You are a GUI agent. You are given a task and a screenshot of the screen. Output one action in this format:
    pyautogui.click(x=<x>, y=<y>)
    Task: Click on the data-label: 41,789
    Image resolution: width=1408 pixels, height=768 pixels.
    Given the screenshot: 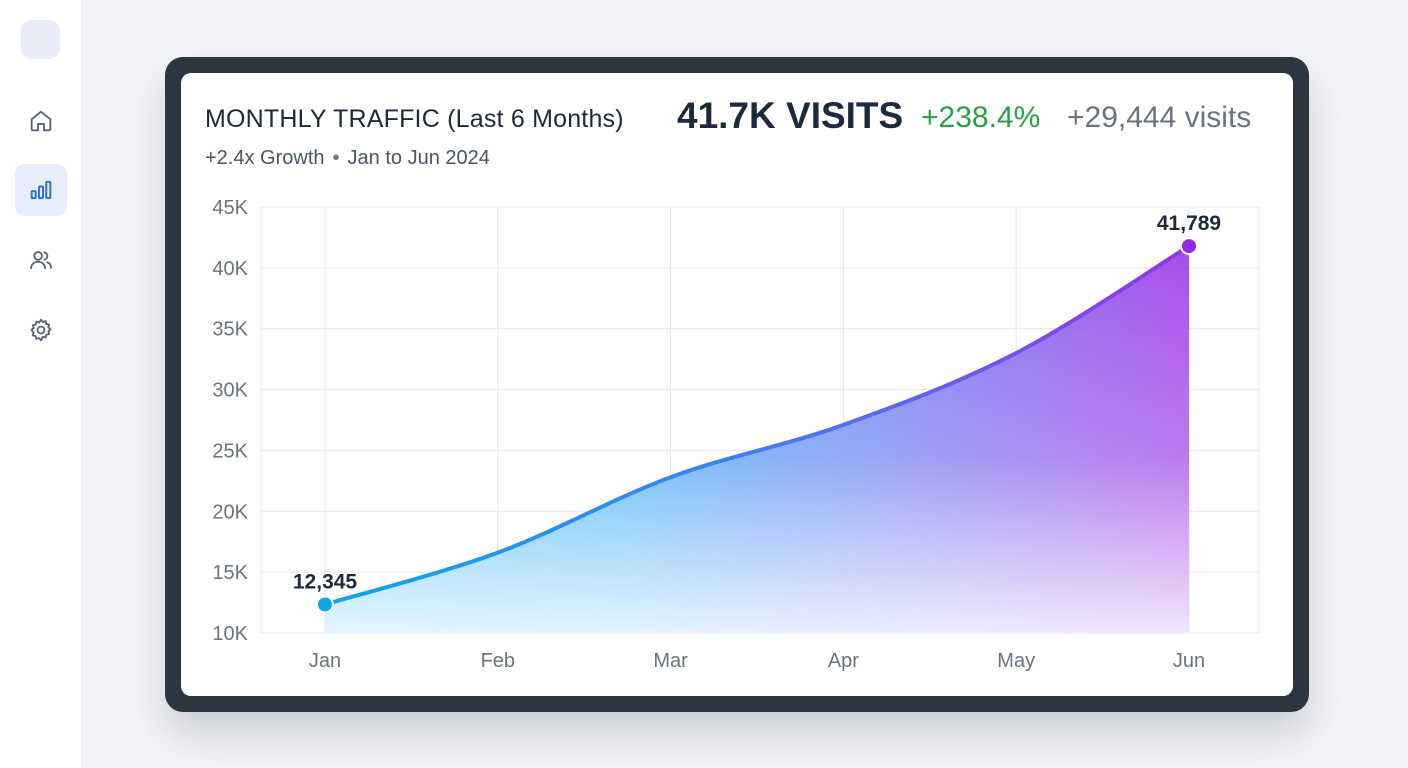 What is the action you would take?
    pyautogui.click(x=1189, y=223)
    